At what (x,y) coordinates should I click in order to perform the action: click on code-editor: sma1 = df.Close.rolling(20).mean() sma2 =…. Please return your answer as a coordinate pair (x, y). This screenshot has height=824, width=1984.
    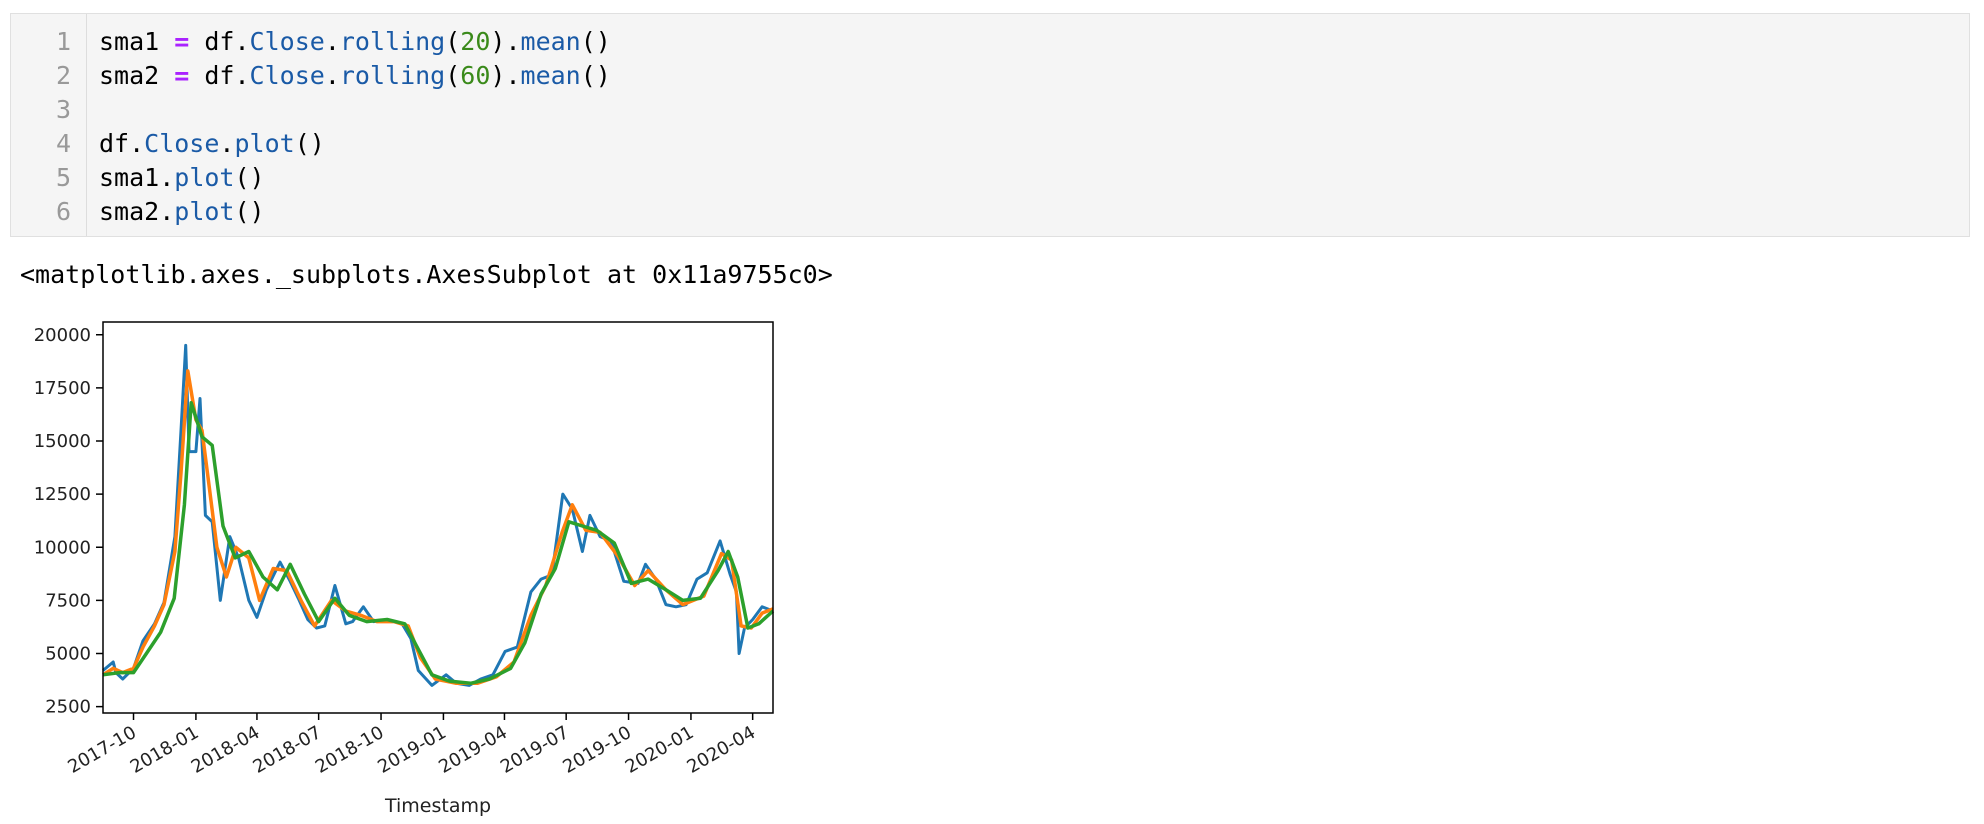
    Looking at the image, I should click on (349, 125).